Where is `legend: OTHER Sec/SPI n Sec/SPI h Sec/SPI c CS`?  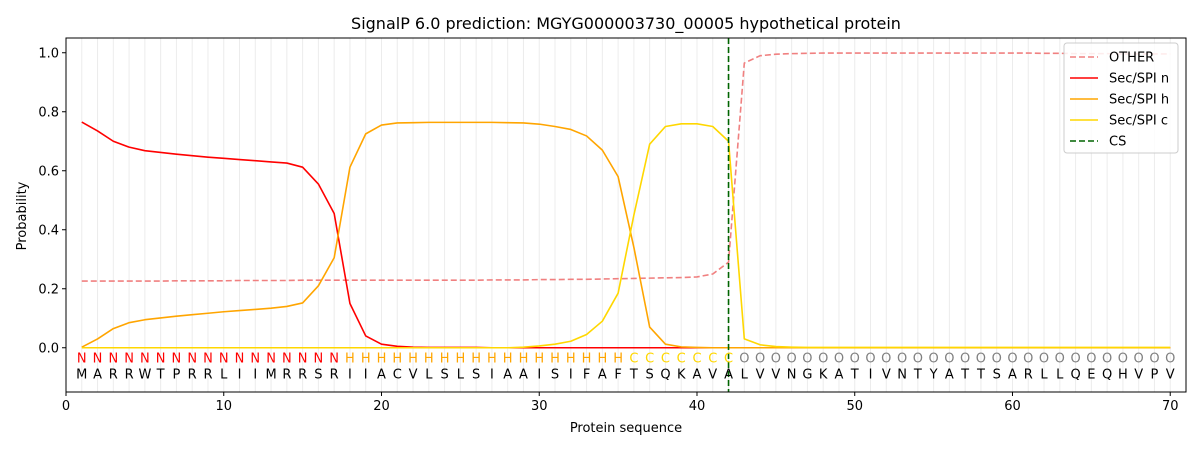
legend: OTHER Sec/SPI n Sec/SPI h Sec/SPI c CS is located at coordinates (1121, 98).